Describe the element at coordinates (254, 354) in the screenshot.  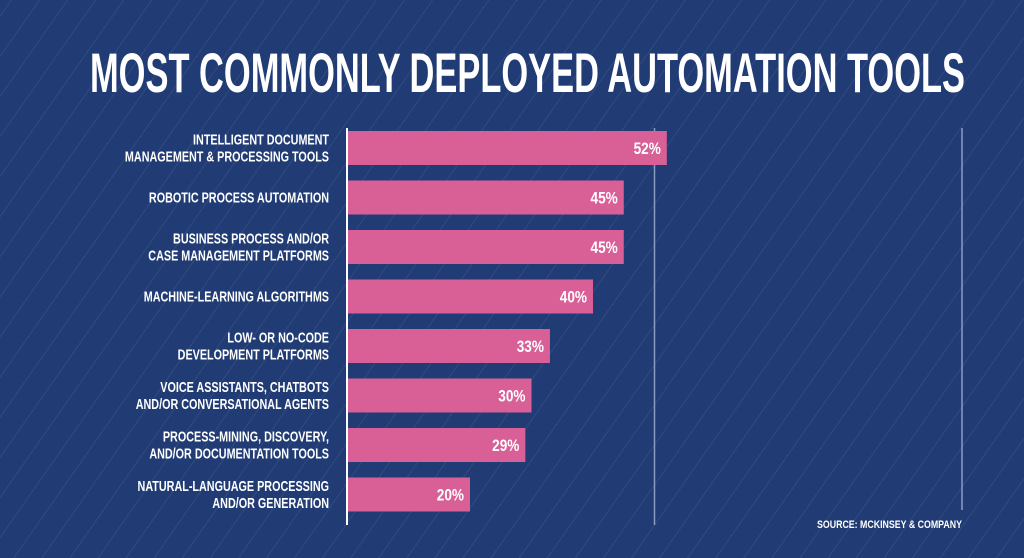
I see `category-label: DEVELOPMENT PLATFORMS` at that location.